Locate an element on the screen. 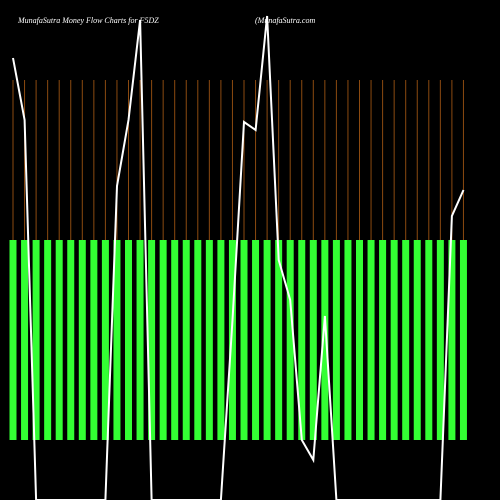 Image resolution: width=500 pixels, height=500 pixels. chart-title: MunafaSutra Money Flow Charts for F5DZ is located at coordinates (88, 20).